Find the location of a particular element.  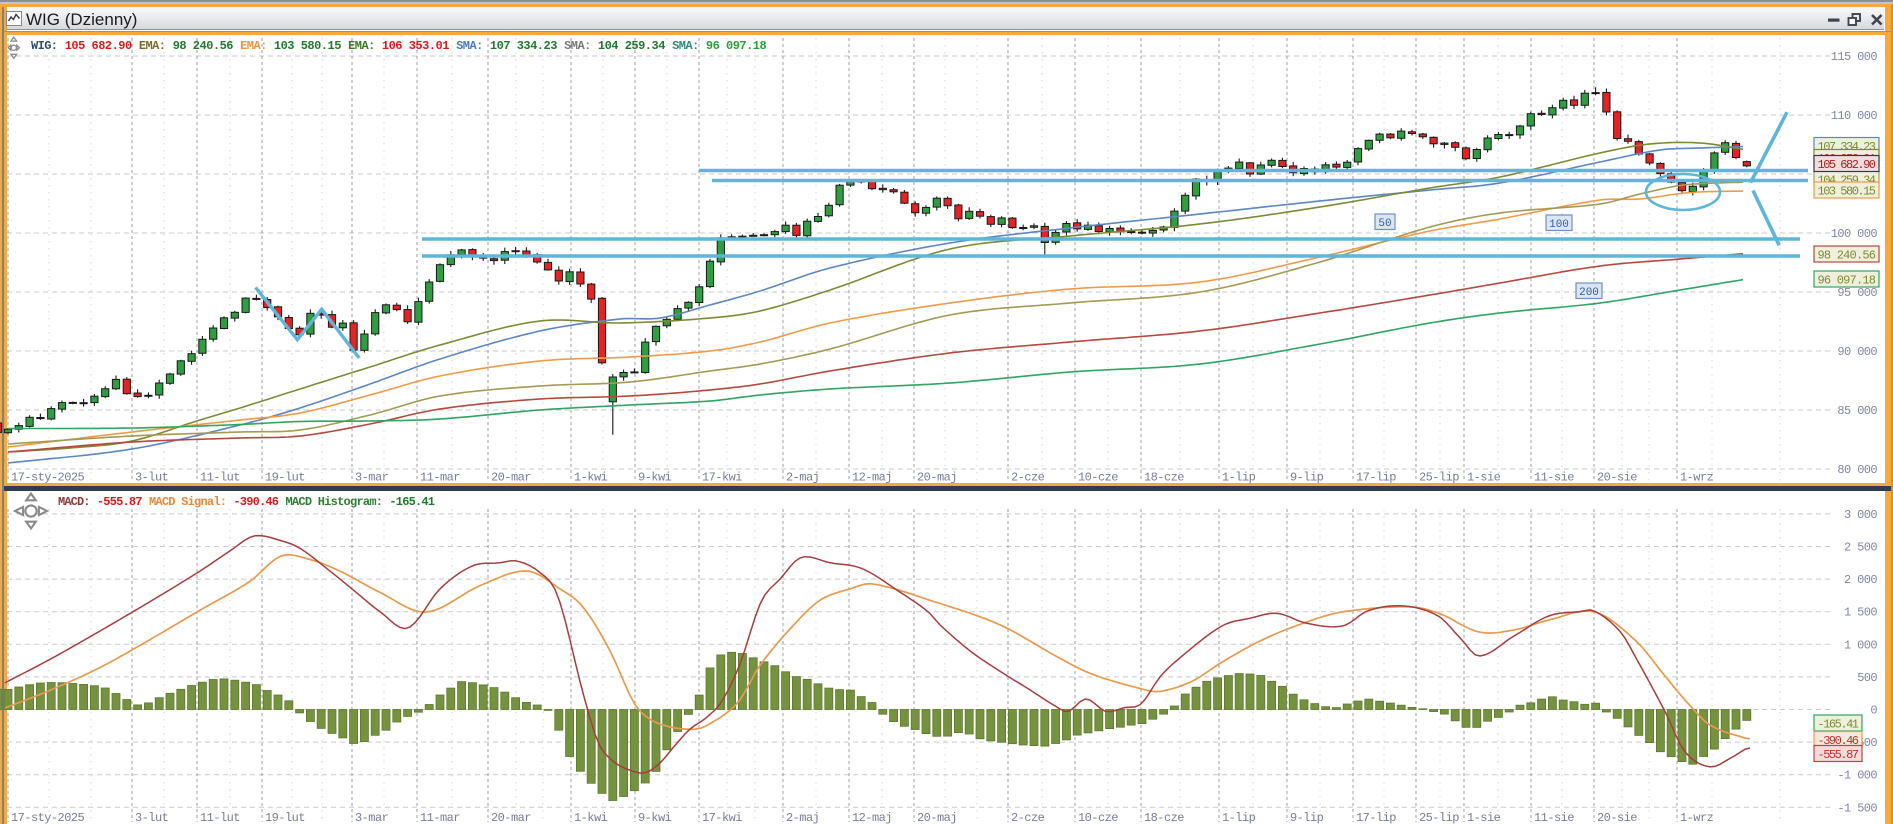

svg-text: 200 is located at coordinates (1589, 293).